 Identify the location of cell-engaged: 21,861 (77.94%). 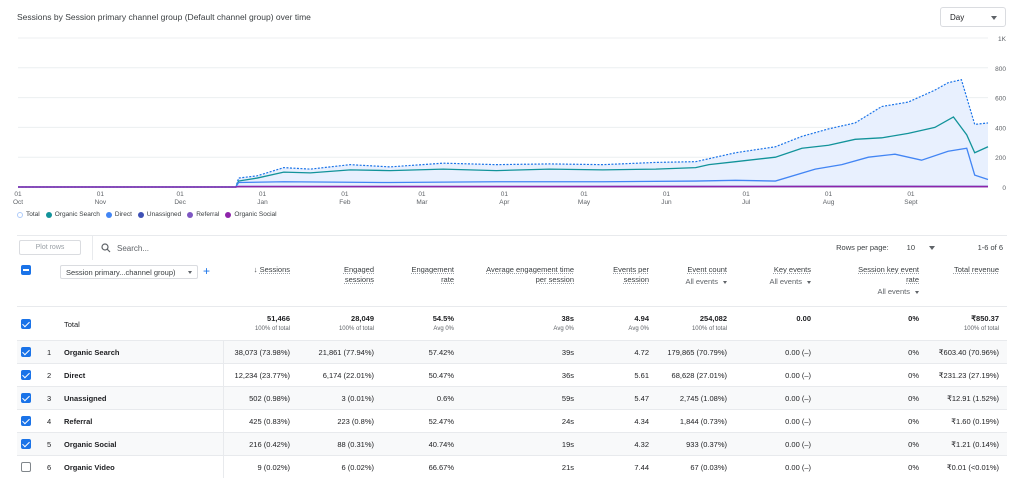
(346, 352).